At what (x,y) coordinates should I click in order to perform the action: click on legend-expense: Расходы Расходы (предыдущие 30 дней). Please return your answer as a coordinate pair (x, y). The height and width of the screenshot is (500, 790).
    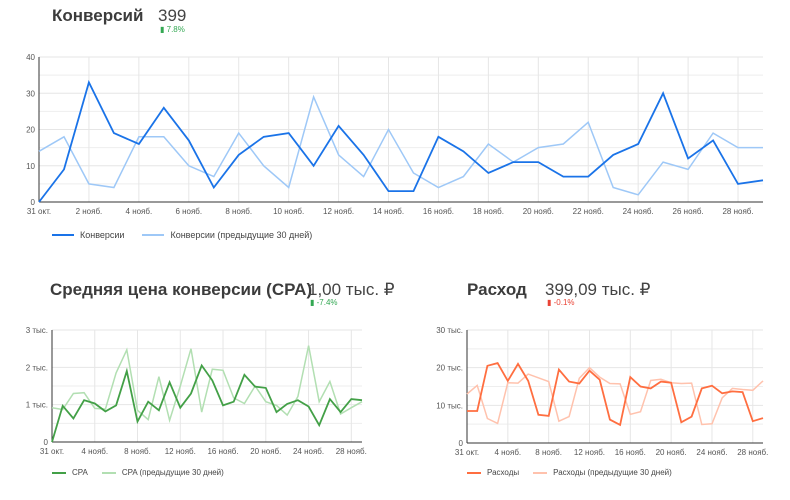
    Looking at the image, I should click on (569, 472).